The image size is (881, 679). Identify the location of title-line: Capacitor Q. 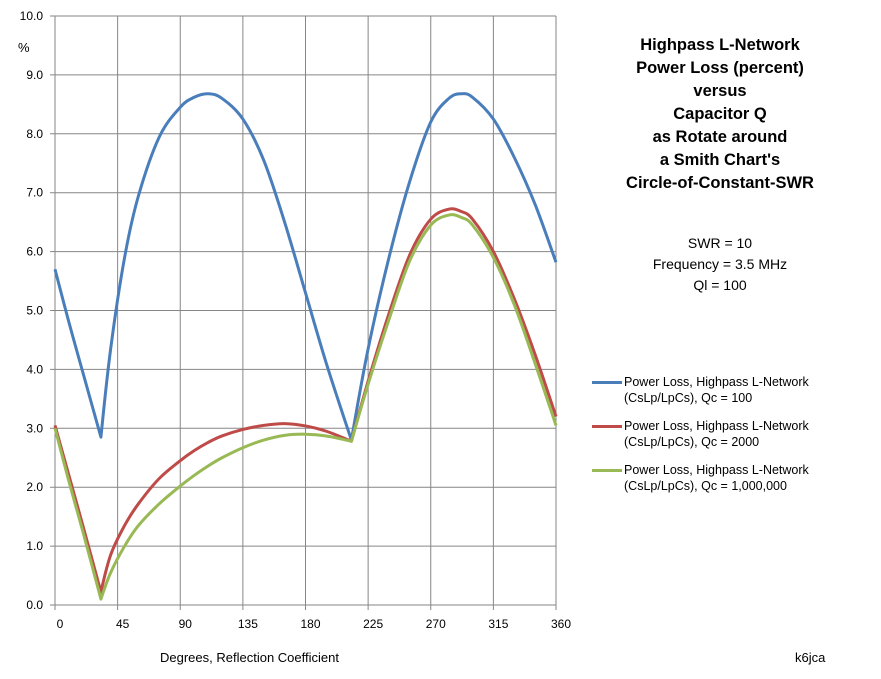
(720, 114).